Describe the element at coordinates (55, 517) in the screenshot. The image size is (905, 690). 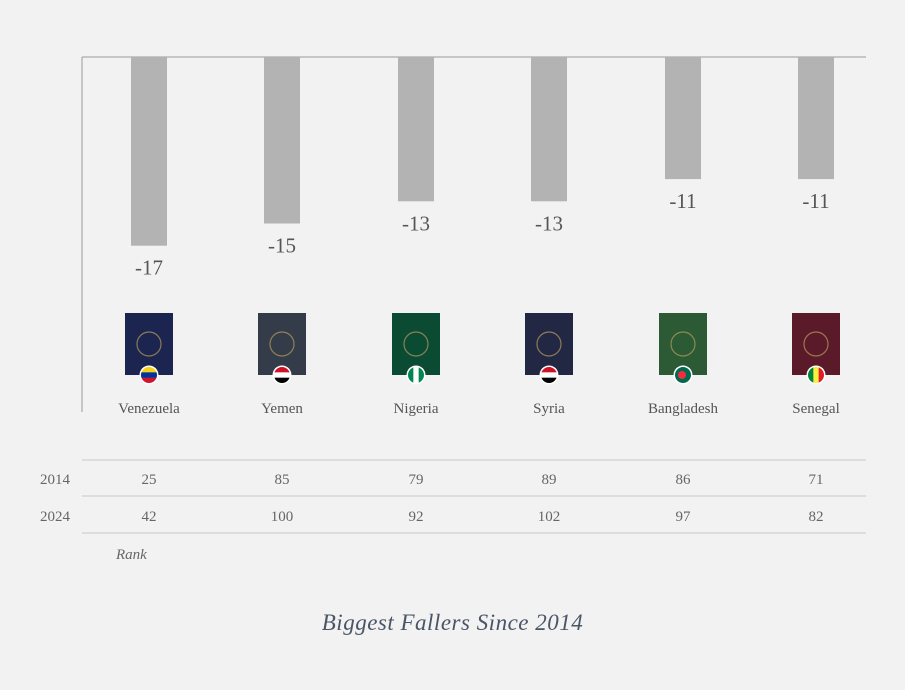
I see `year-label: 2024` at that location.